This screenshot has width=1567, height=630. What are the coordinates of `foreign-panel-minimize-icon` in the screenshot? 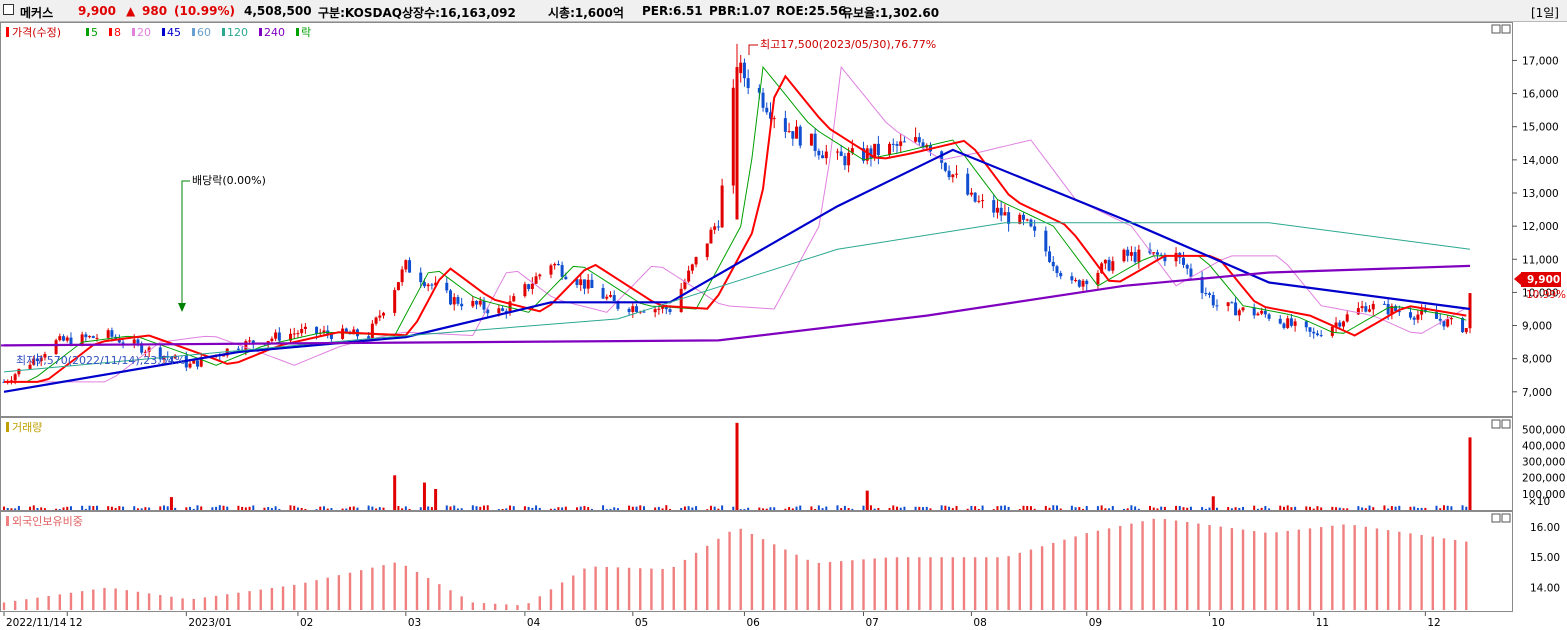 It's located at (1496, 518).